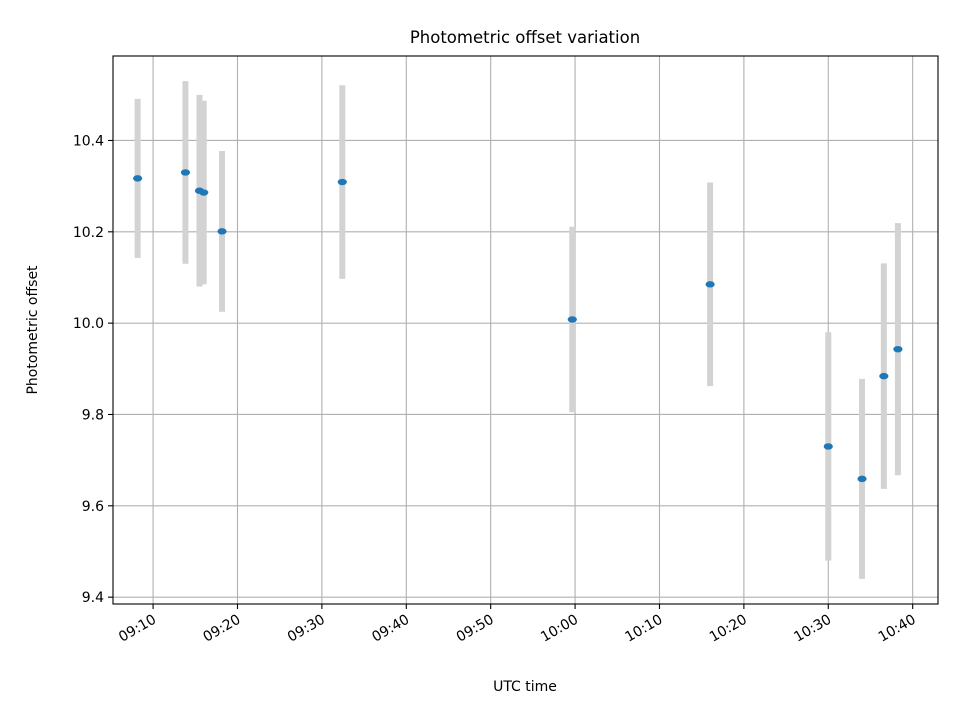 The width and height of the screenshot is (960, 720). What do you see at coordinates (88, 141) in the screenshot?
I see `y-tick-label: 10.4` at bounding box center [88, 141].